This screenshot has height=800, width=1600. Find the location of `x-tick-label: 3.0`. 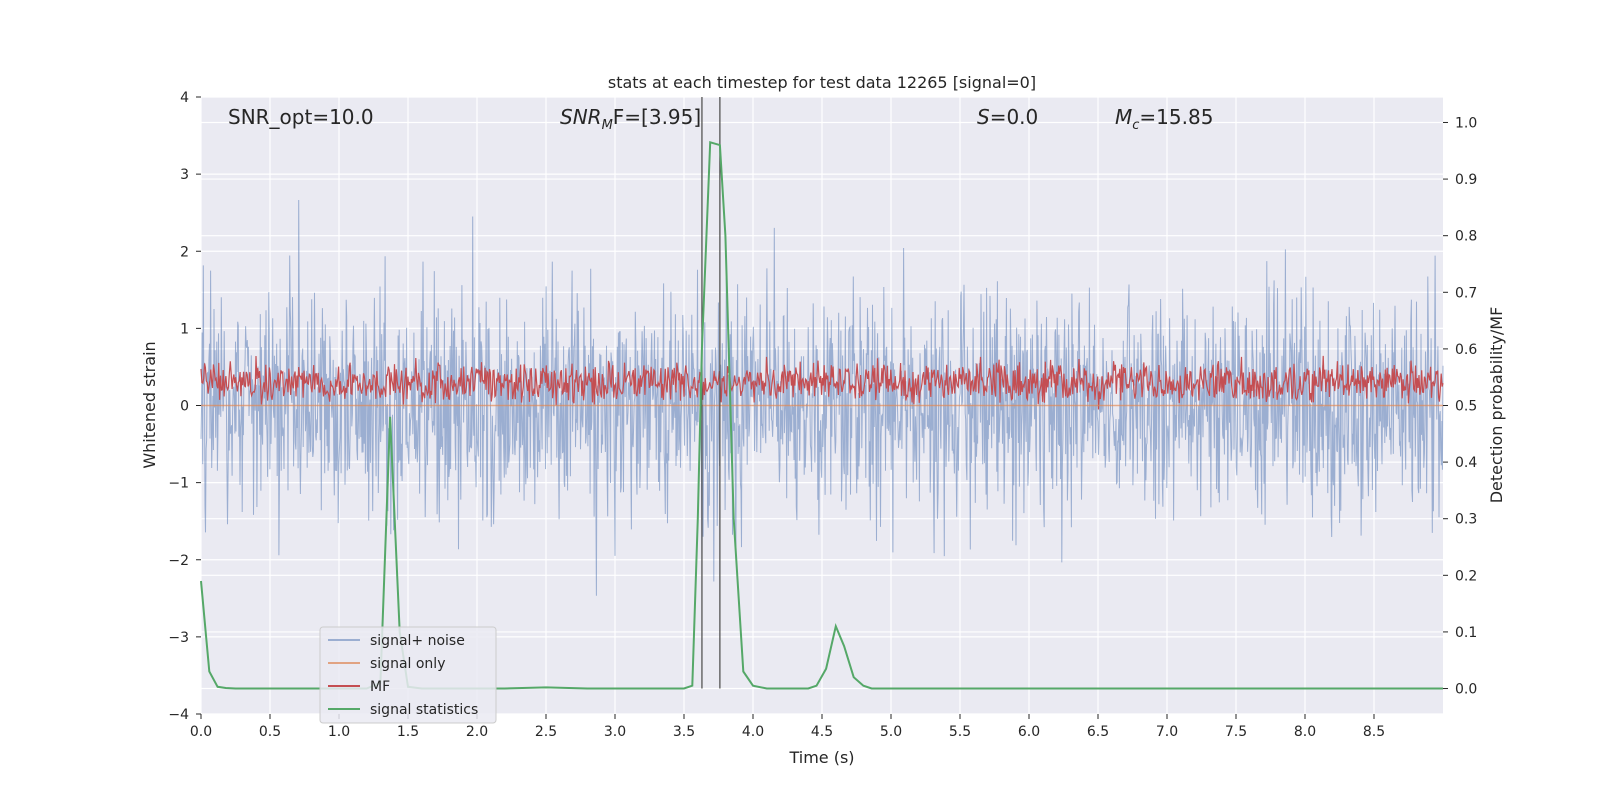

x-tick-label: 3.0 is located at coordinates (615, 732).